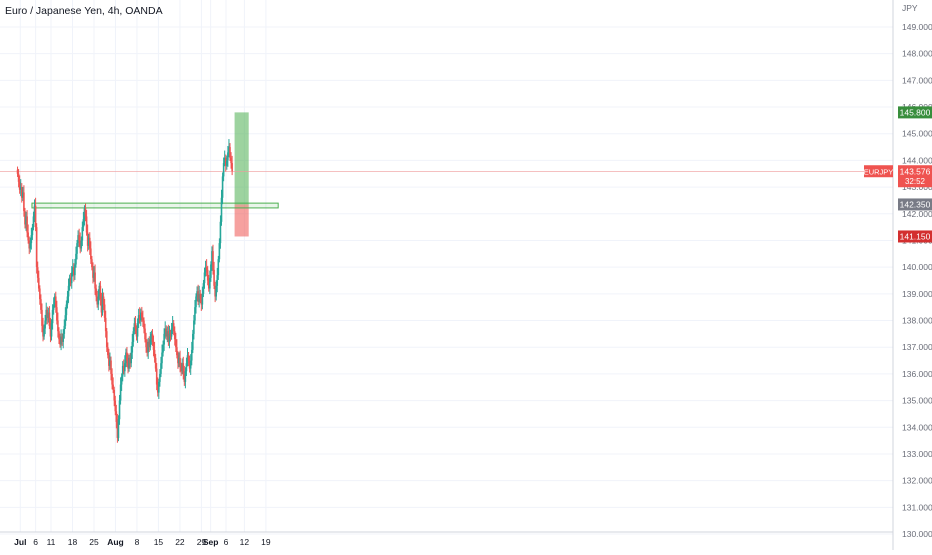  What do you see at coordinates (917, 214) in the screenshot?
I see `y-tick-label: 142.000` at bounding box center [917, 214].